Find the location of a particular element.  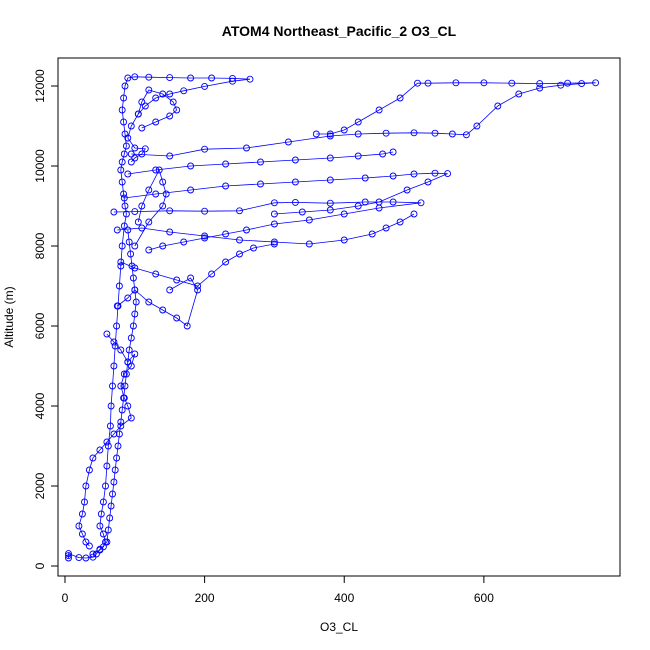

y-tick-label: 4000 is located at coordinates (40, 405).